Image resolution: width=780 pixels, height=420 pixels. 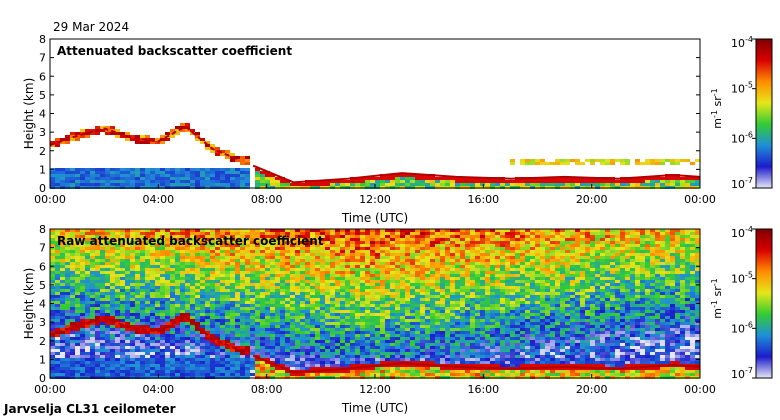 What do you see at coordinates (174, 51) in the screenshot?
I see `panel-title: Attenuated backscatter coefficient` at bounding box center [174, 51].